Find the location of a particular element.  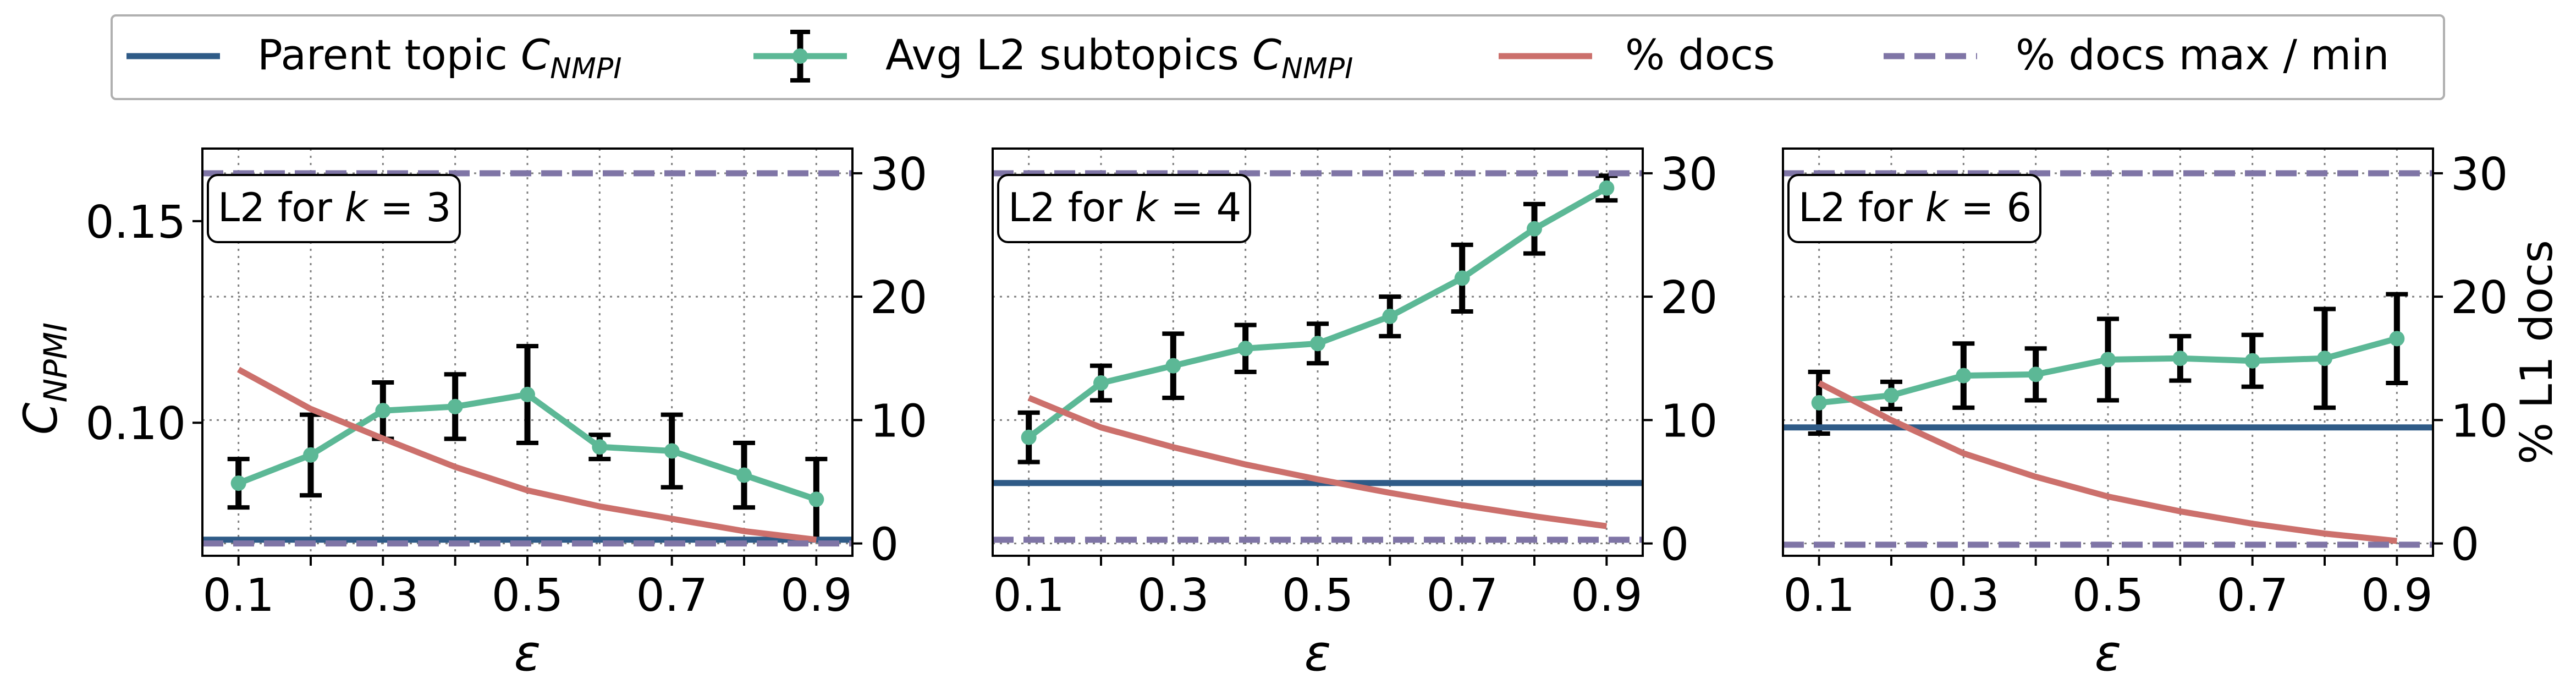

legend-entry-docs: % docs is located at coordinates (1637, 54).